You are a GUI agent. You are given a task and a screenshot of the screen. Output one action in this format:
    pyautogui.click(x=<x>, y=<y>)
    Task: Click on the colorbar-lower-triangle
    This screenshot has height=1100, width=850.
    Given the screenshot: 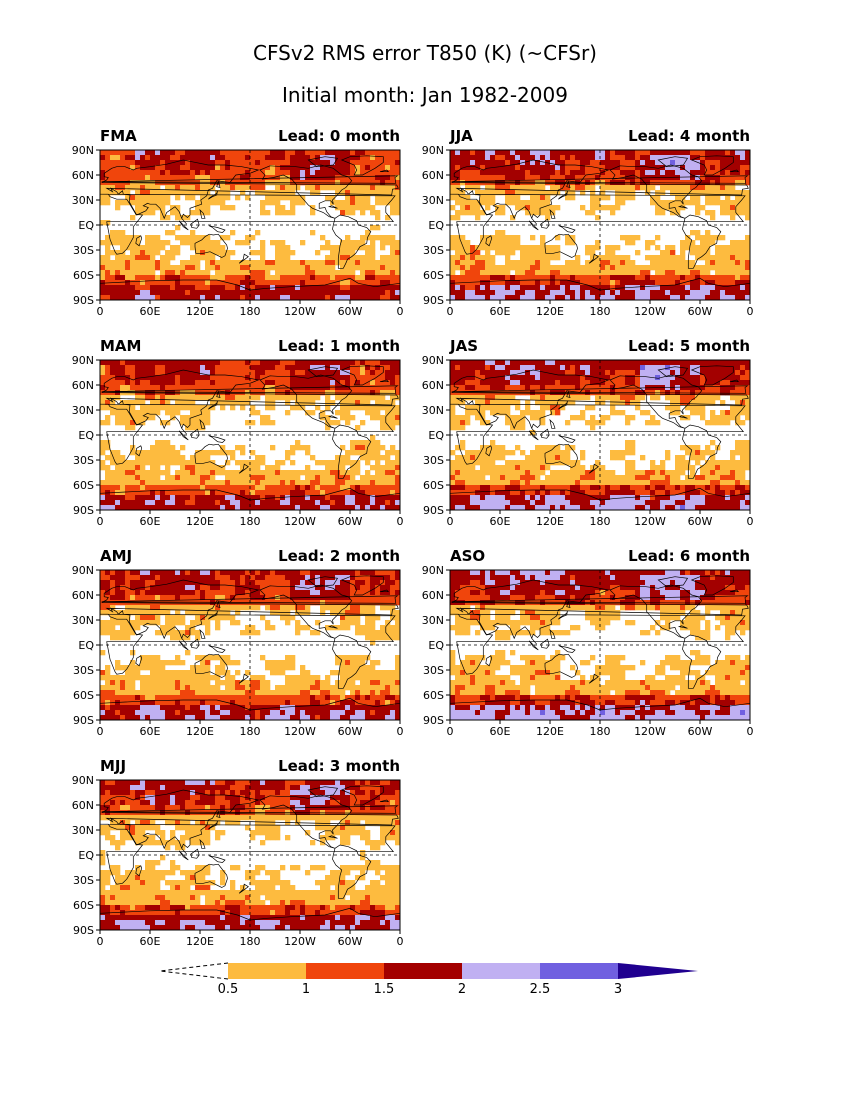 What is the action you would take?
    pyautogui.click(x=194, y=971)
    